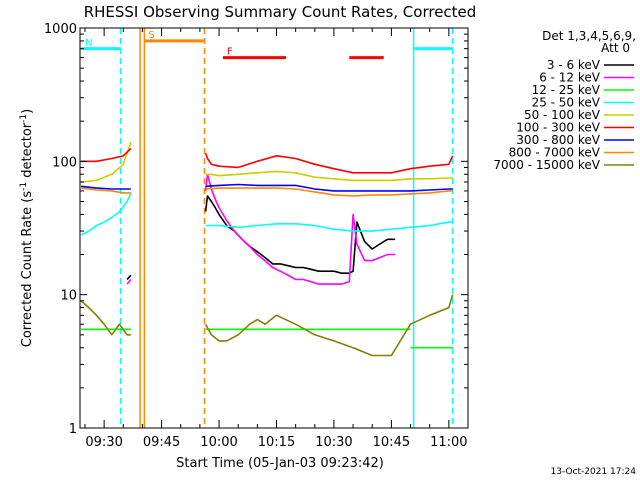 The height and width of the screenshot is (480, 640). What do you see at coordinates (27, 269) in the screenshot?
I see `y-axis-label-main: Corrected Count Rate (s` at bounding box center [27, 269].